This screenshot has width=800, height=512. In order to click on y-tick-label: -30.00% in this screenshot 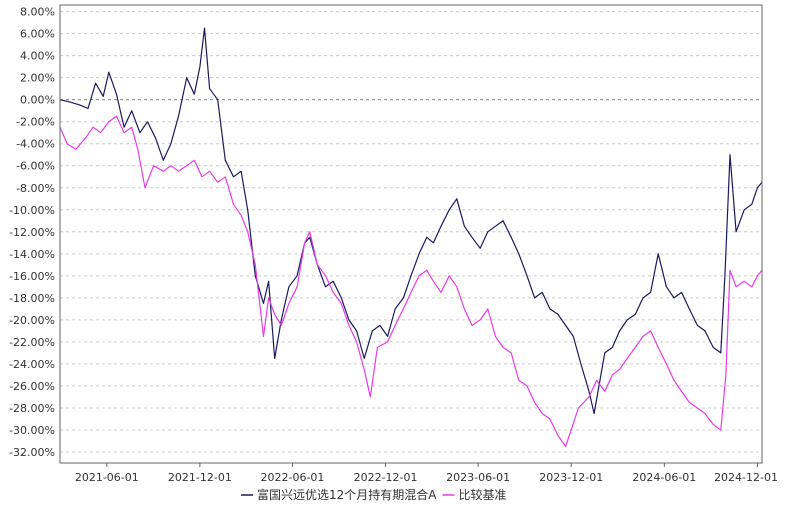, I will do `click(32, 430)`.